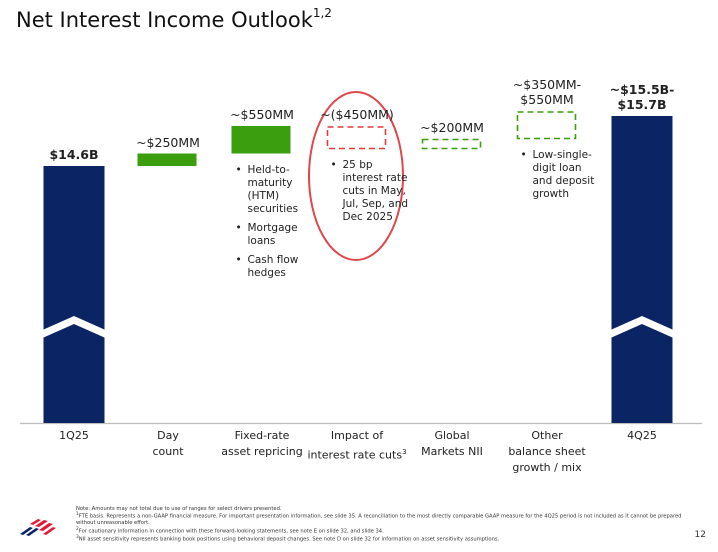  I want to click on category-text: Impact of, so click(357, 435).